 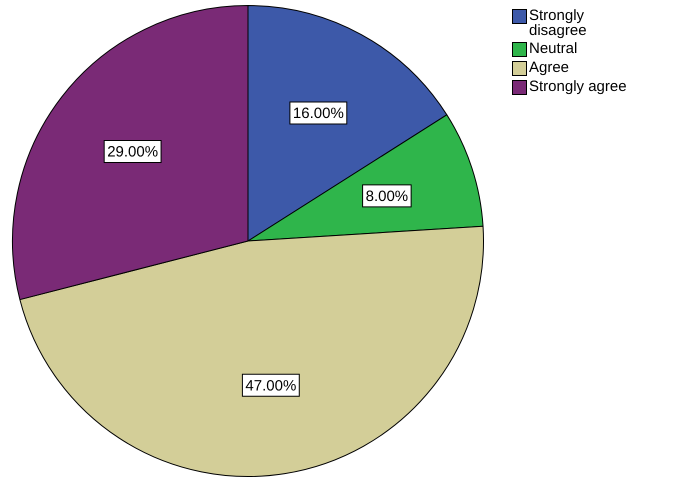 What do you see at coordinates (270, 385) in the screenshot?
I see `data-label: 47.00%` at bounding box center [270, 385].